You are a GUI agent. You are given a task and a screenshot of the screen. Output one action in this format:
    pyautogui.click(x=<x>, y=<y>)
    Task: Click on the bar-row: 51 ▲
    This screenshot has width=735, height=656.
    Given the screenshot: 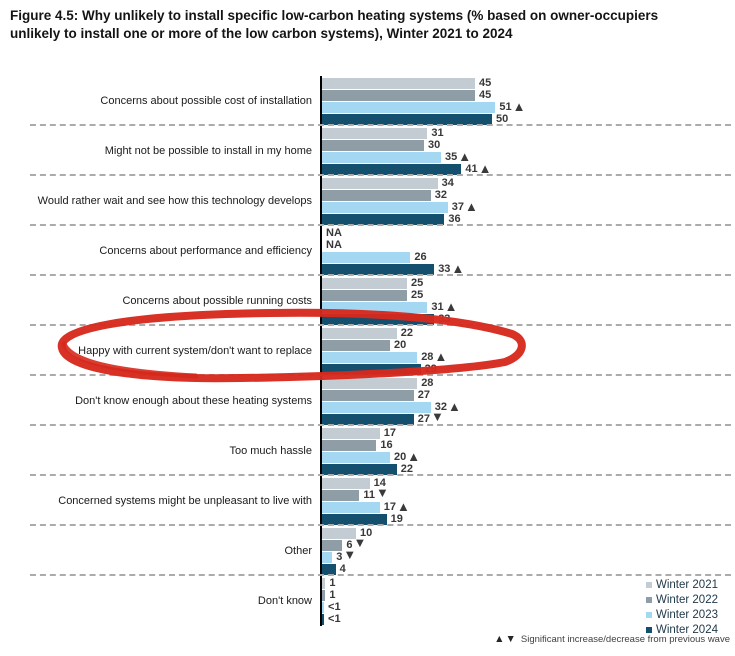 What is the action you would take?
    pyautogui.click(x=528, y=106)
    